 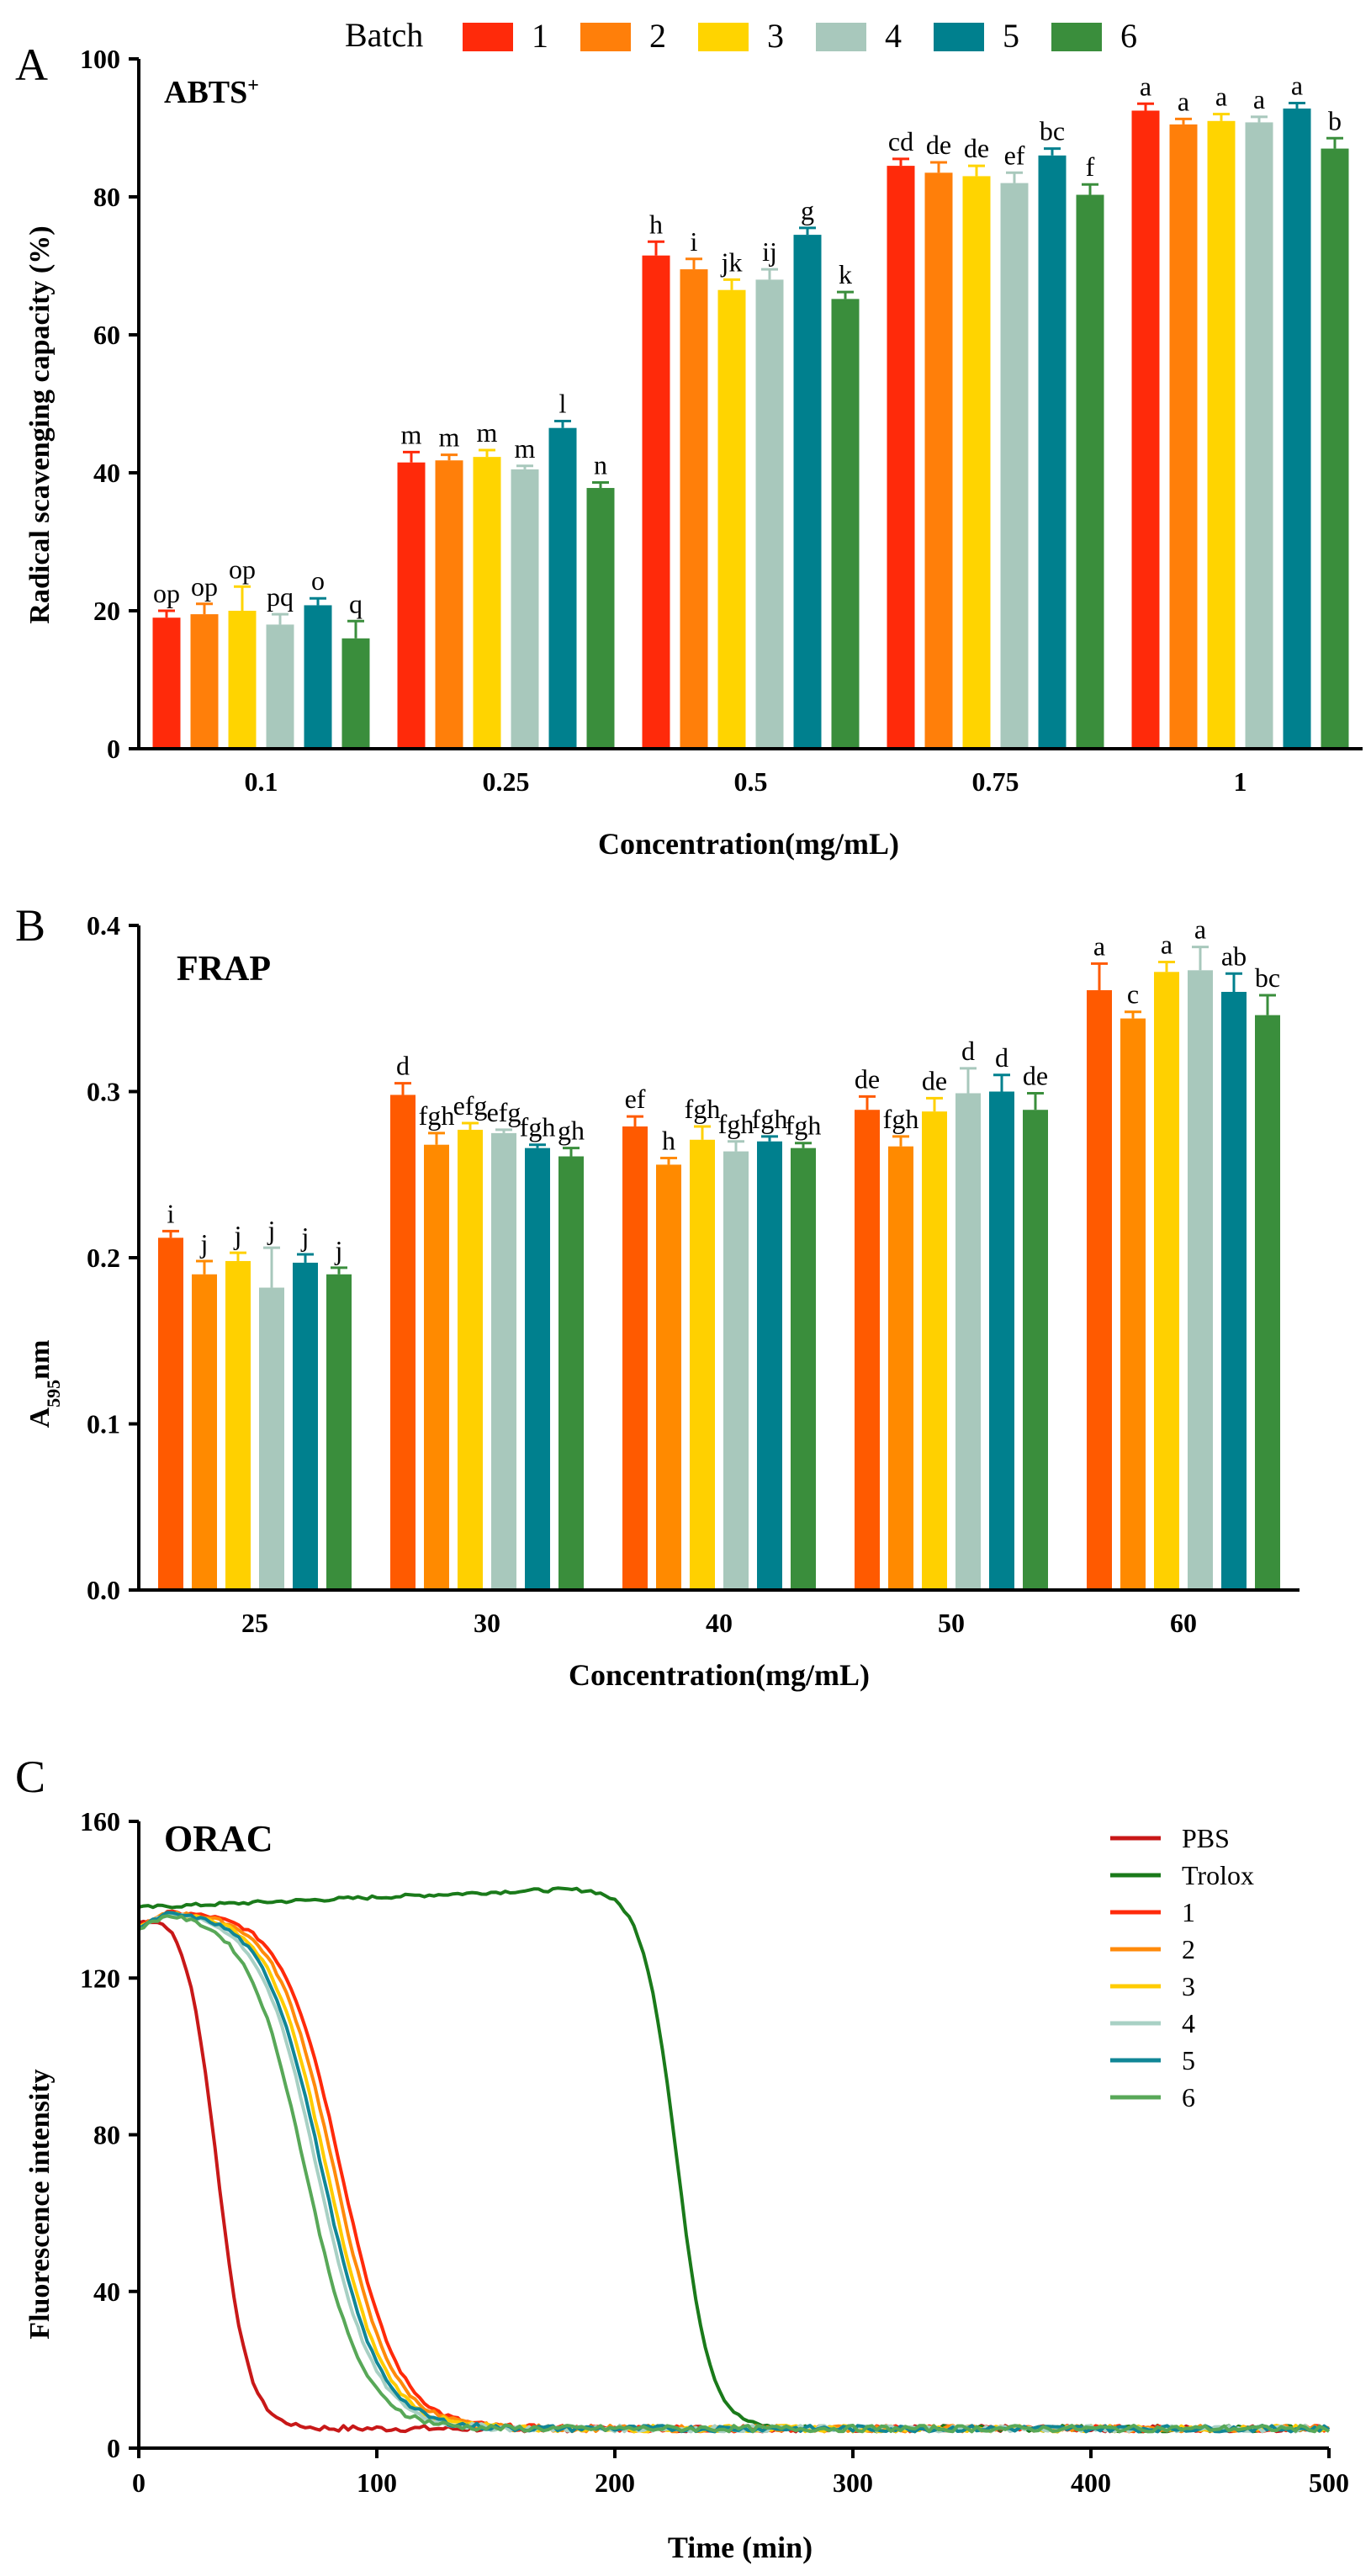 I want to click on abts-bar-batch-2-0.75, so click(x=938, y=461).